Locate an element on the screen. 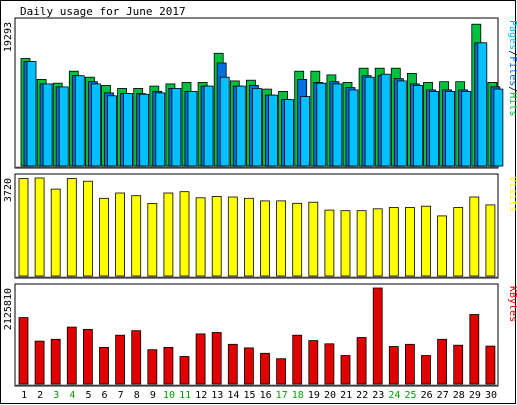 The image size is (517, 405). x-tick-label-day-20: 20 is located at coordinates (330, 395).